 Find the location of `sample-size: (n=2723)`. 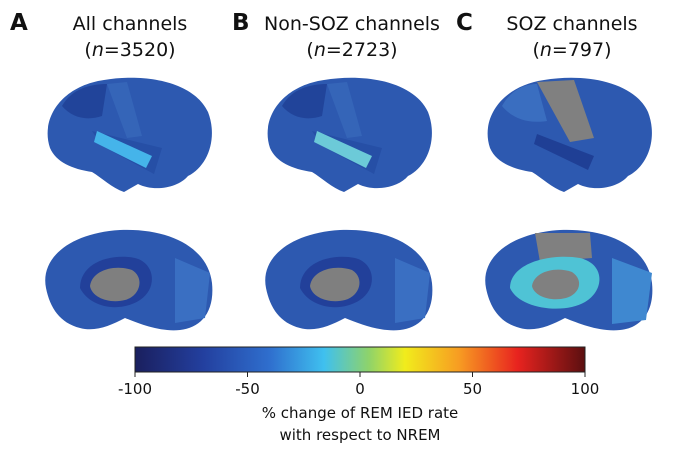

sample-size: (n=2723) is located at coordinates (351, 50).